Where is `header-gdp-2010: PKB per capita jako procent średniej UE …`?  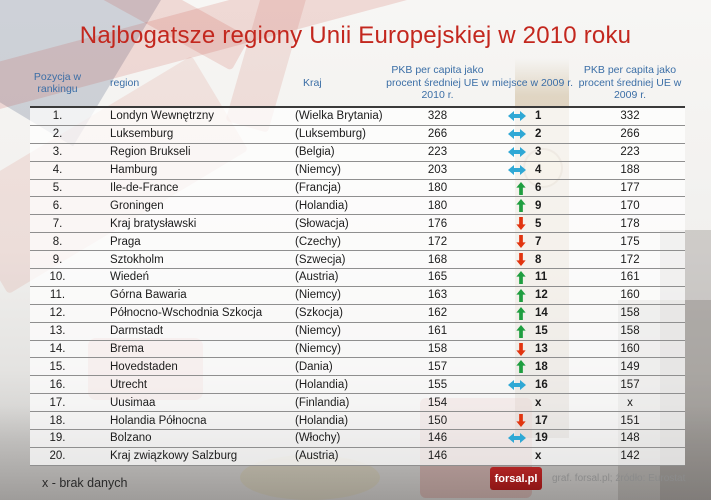
header-gdp-2010: PKB per capita jako procent średniej UE … is located at coordinates (437, 83).